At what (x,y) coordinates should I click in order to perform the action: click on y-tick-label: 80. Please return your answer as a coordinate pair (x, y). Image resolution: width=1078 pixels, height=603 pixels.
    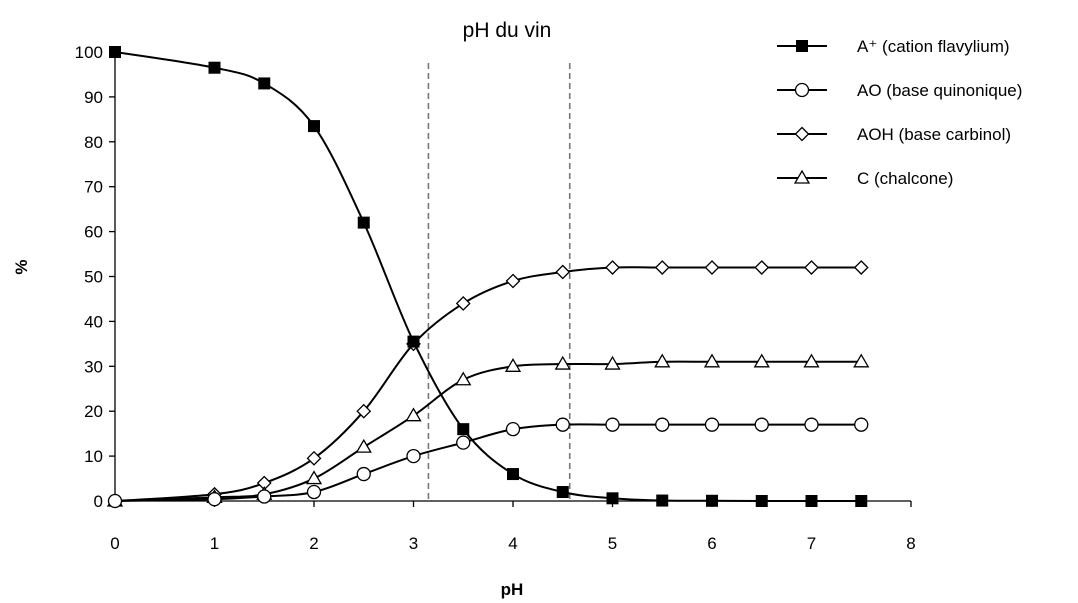
    Looking at the image, I should click on (93, 142).